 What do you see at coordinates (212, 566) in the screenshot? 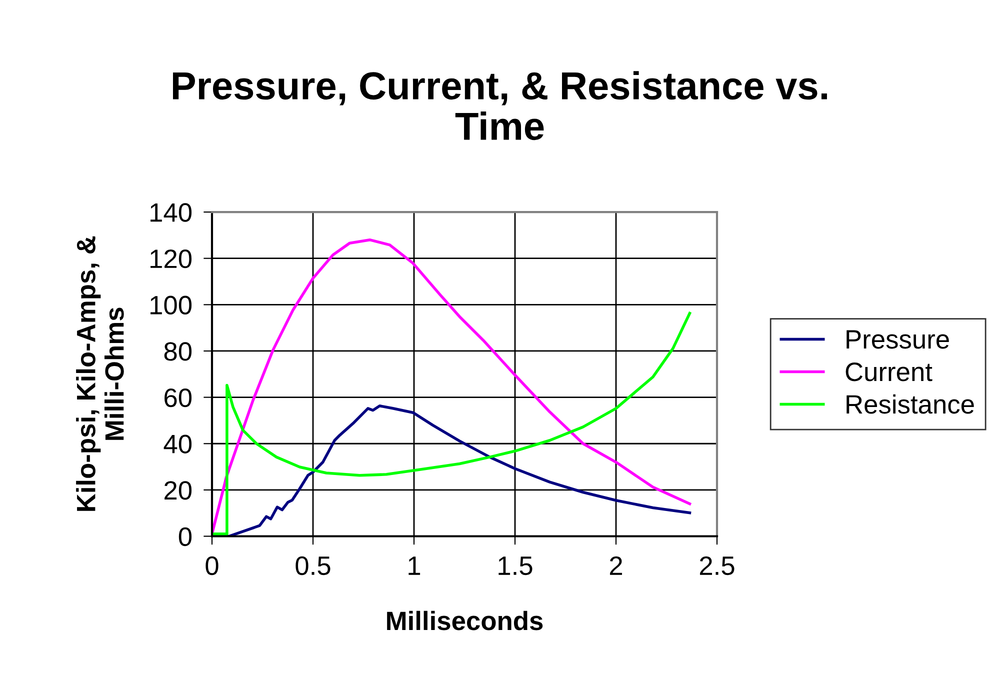
I see `x-tick-label: 0` at bounding box center [212, 566].